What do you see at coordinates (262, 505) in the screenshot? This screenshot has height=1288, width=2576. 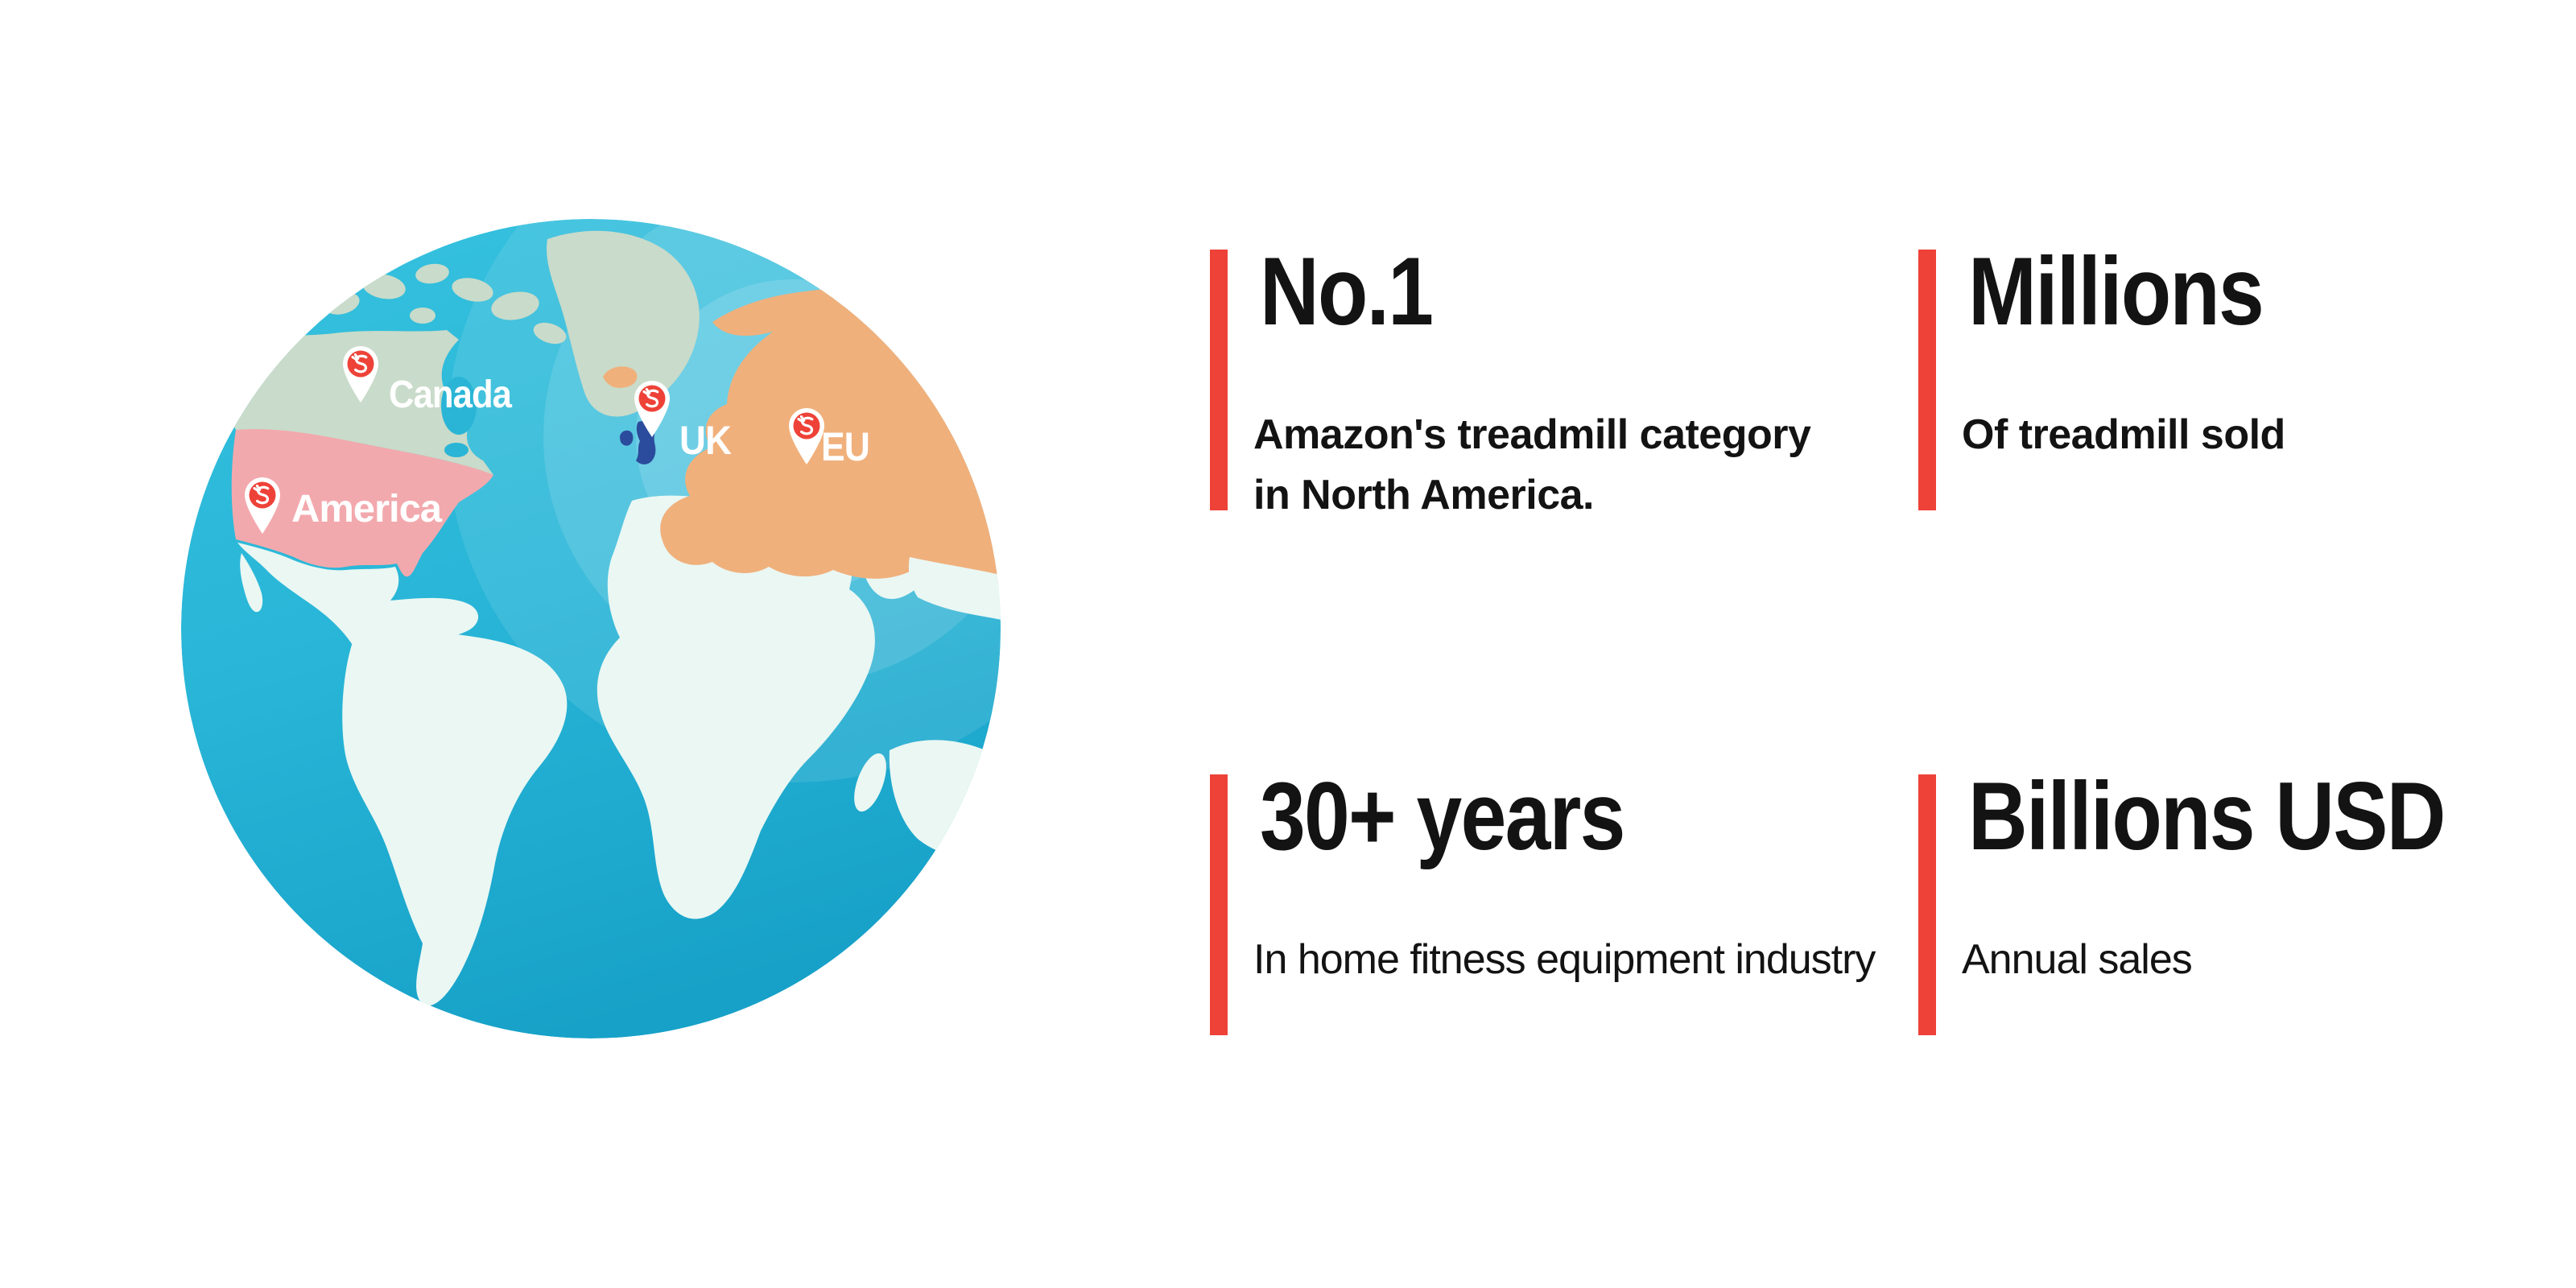 I see `map-pin-america` at bounding box center [262, 505].